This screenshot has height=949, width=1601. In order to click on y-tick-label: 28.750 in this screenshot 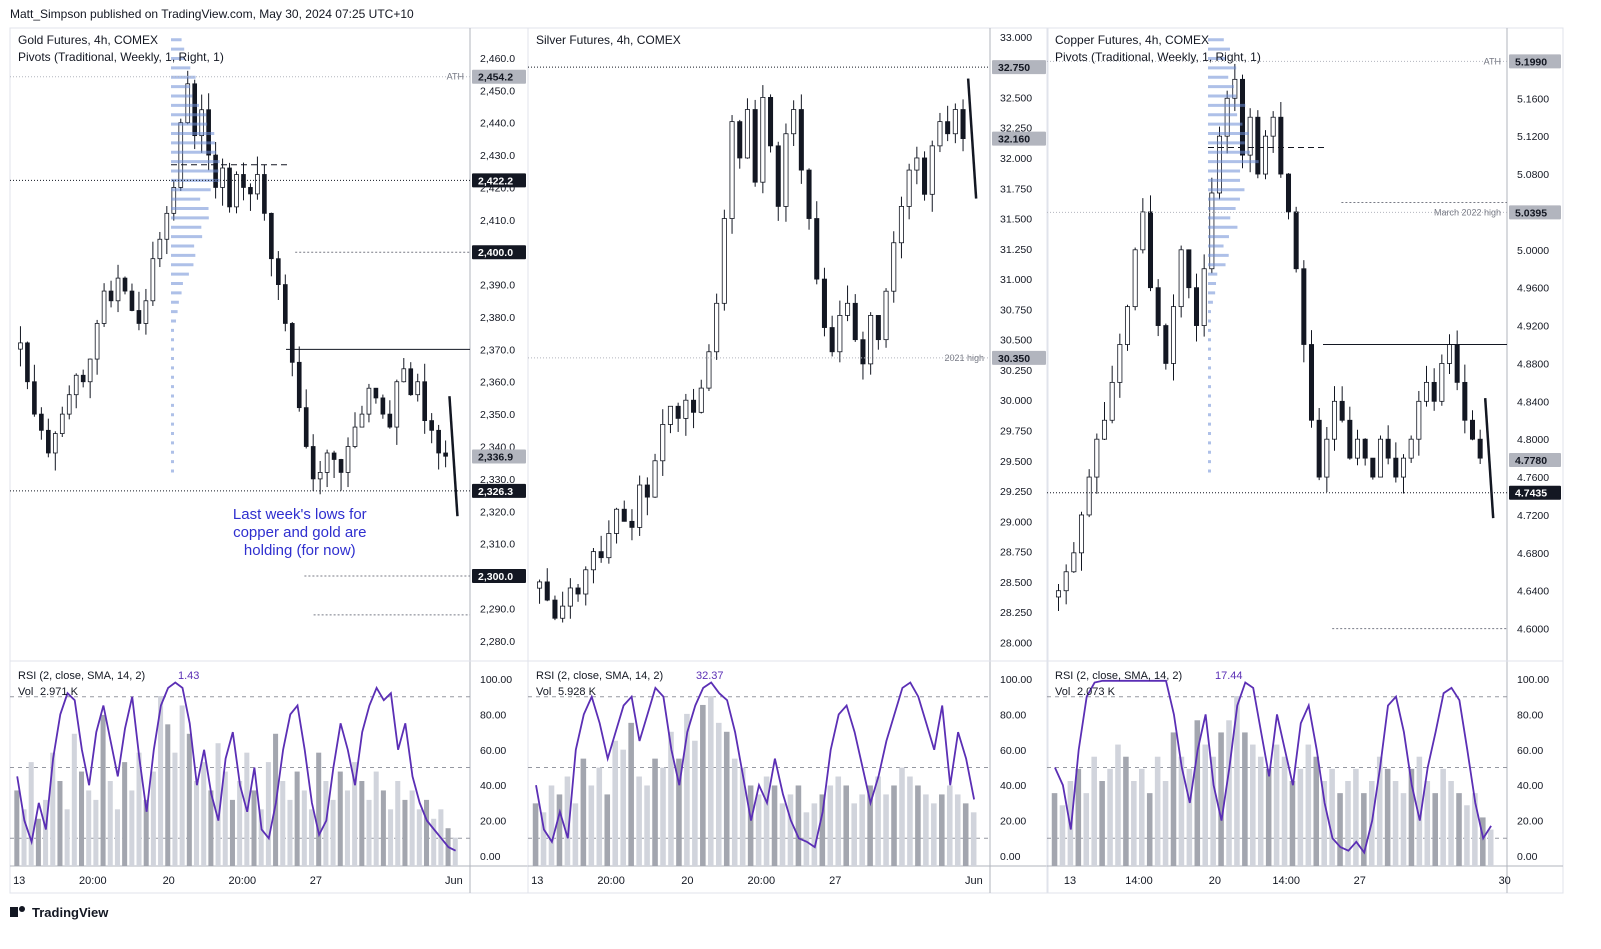, I will do `click(1016, 553)`.